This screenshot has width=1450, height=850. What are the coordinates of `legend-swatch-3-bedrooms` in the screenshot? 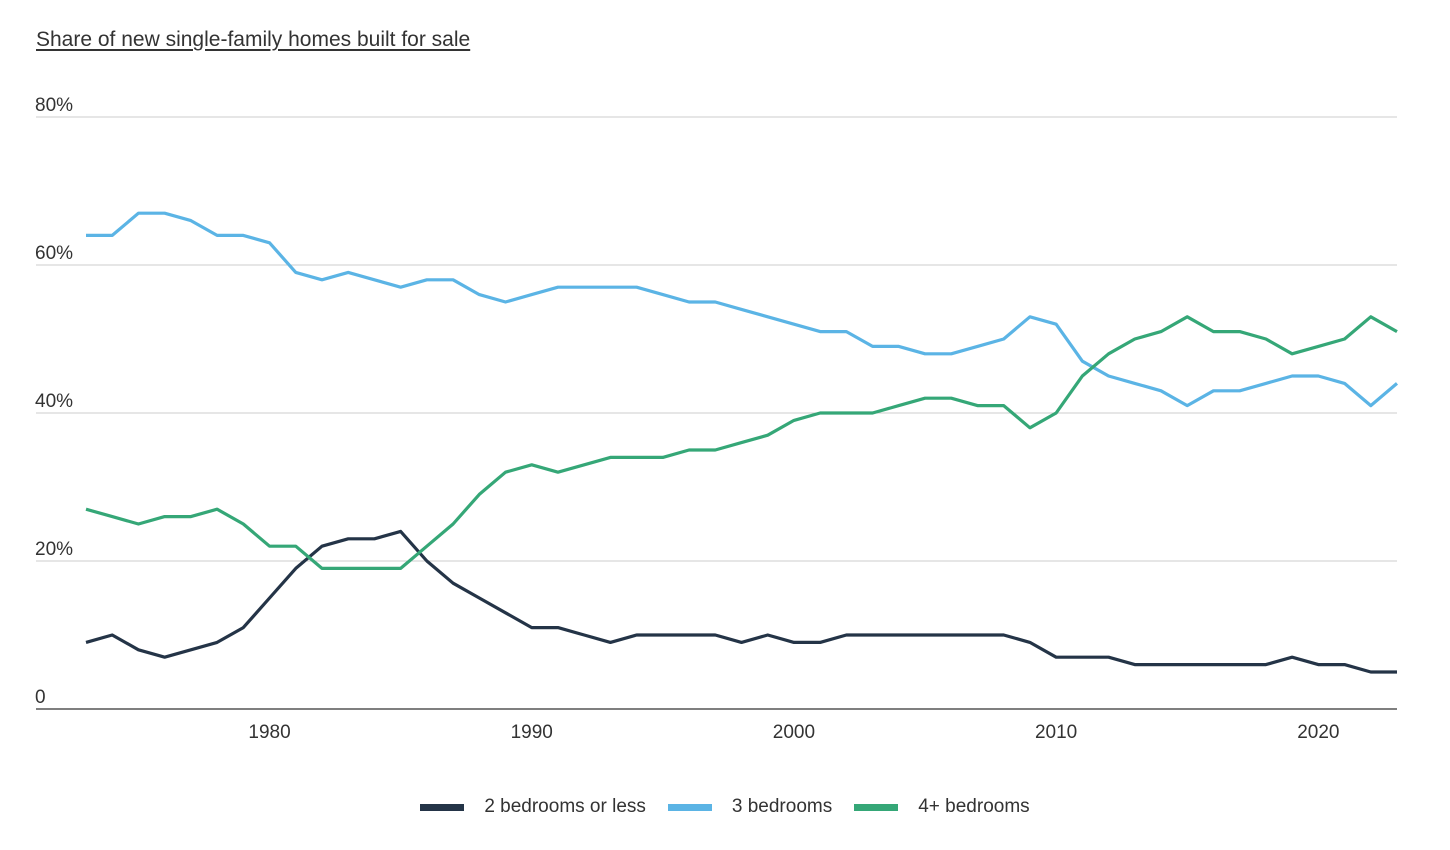 It's located at (689, 807).